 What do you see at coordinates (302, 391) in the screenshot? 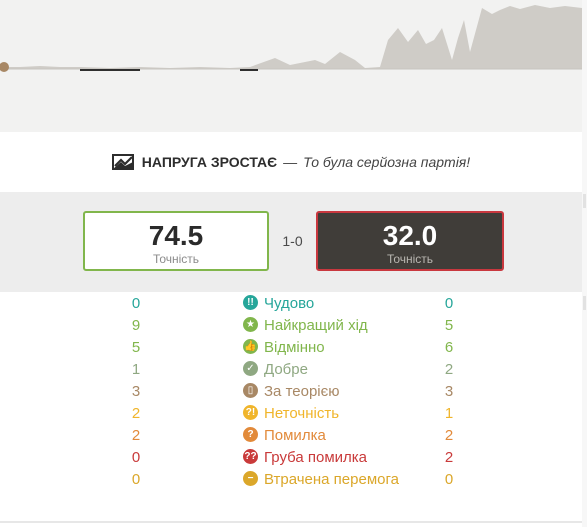
I see `classification-label: За теорією` at bounding box center [302, 391].